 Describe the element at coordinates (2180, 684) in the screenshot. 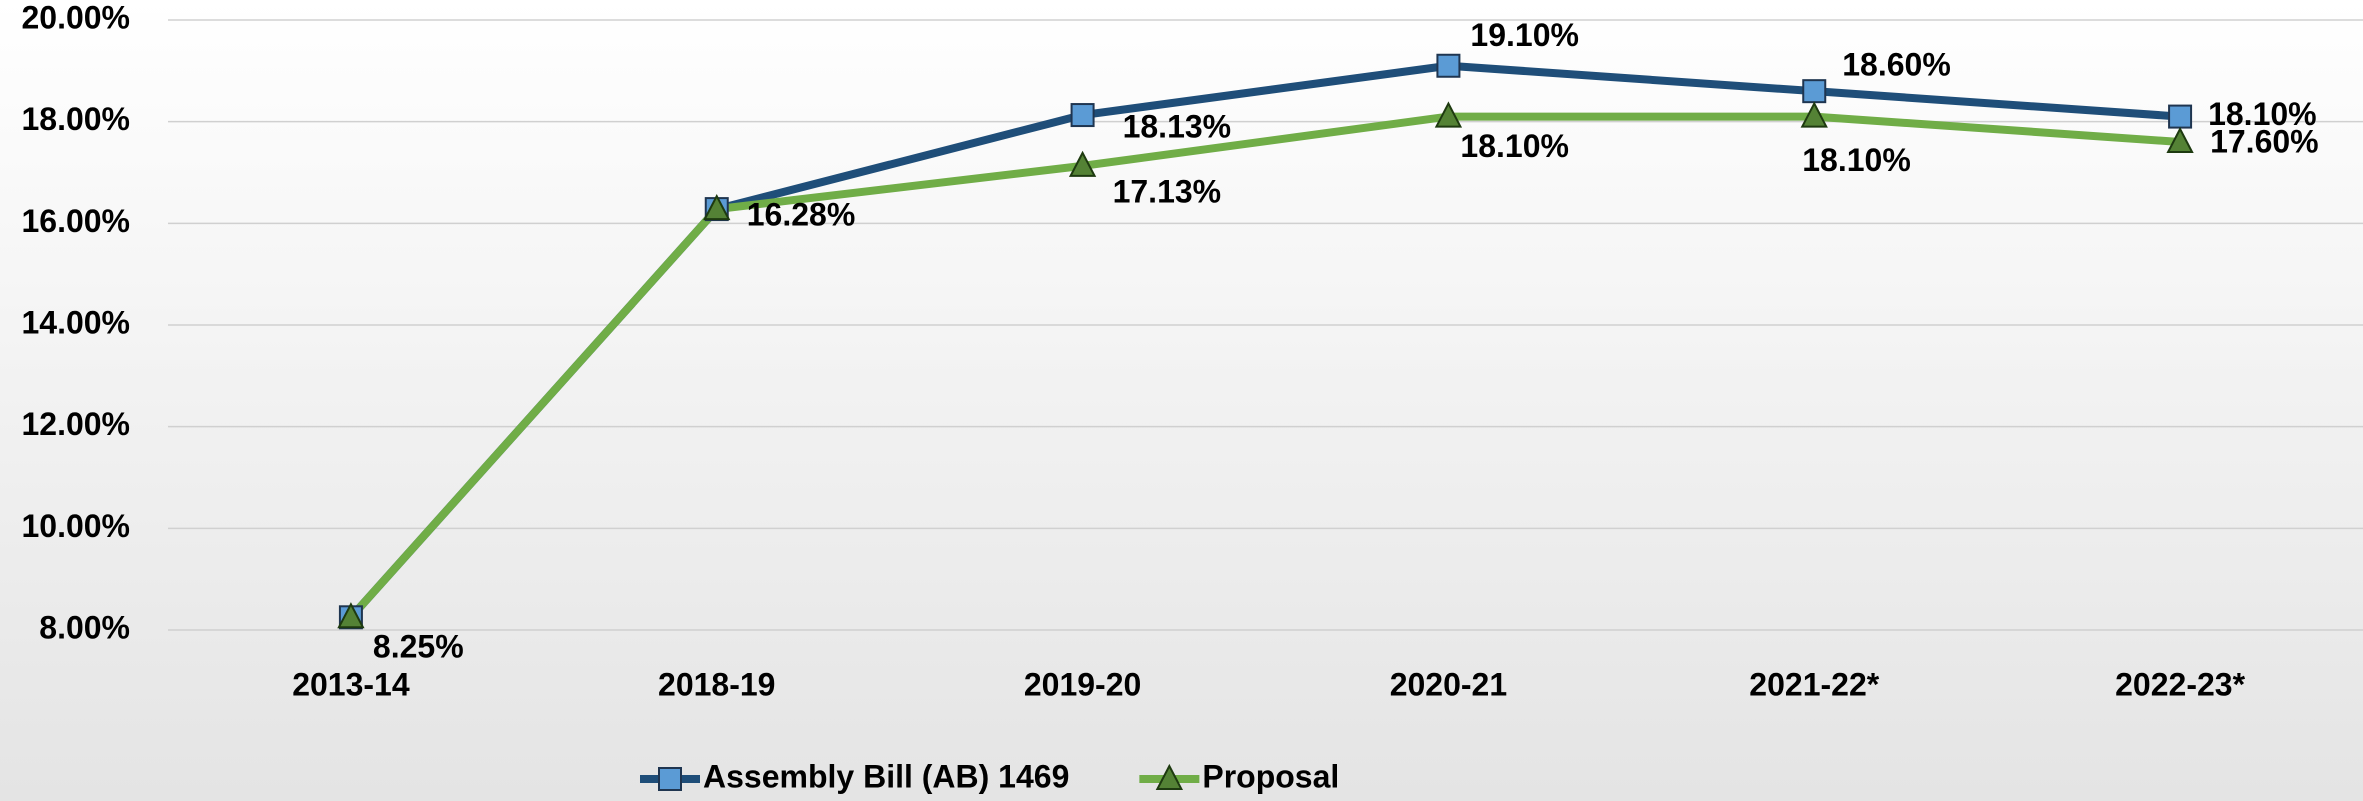

I see `x-tick-label: 2022-23*` at that location.